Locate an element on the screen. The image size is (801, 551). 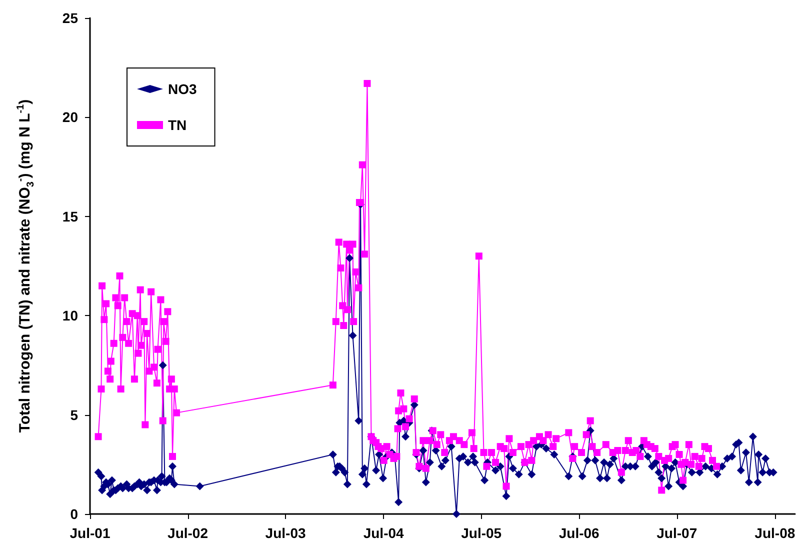
y-tick-label: 15 is located at coordinates (70, 216).